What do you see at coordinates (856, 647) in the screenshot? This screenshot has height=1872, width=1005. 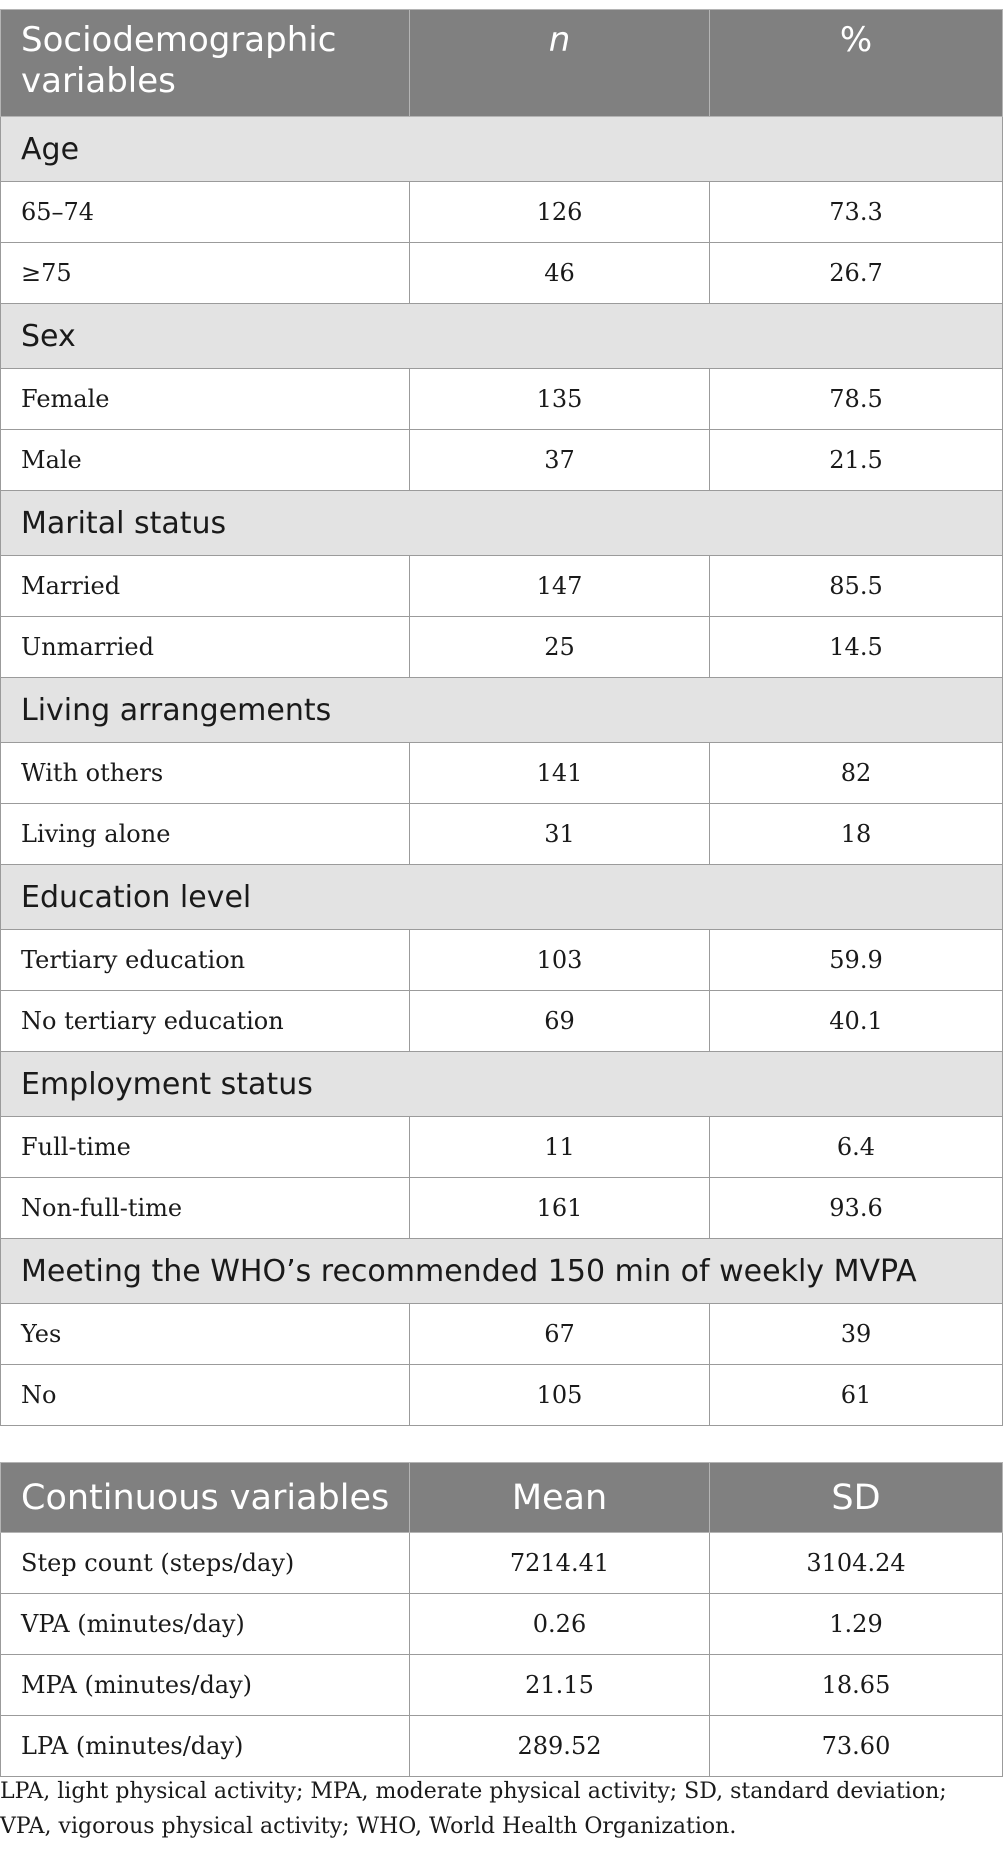 I see `percent-cell: 14.5` at bounding box center [856, 647].